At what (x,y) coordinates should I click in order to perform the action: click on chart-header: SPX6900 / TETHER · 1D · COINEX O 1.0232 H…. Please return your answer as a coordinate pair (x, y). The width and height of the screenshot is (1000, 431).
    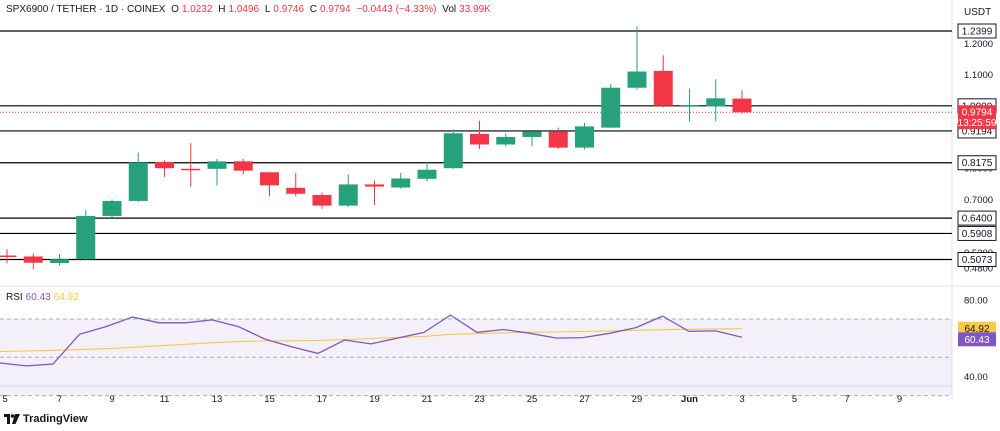
    Looking at the image, I should click on (250, 9).